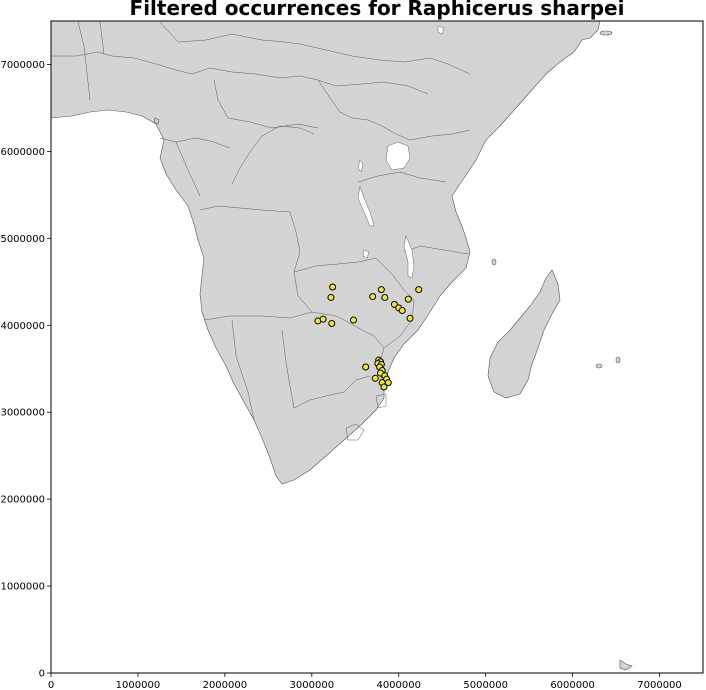 The width and height of the screenshot is (706, 690). Describe the element at coordinates (618, 360) in the screenshot. I see `island-mauritius` at that location.